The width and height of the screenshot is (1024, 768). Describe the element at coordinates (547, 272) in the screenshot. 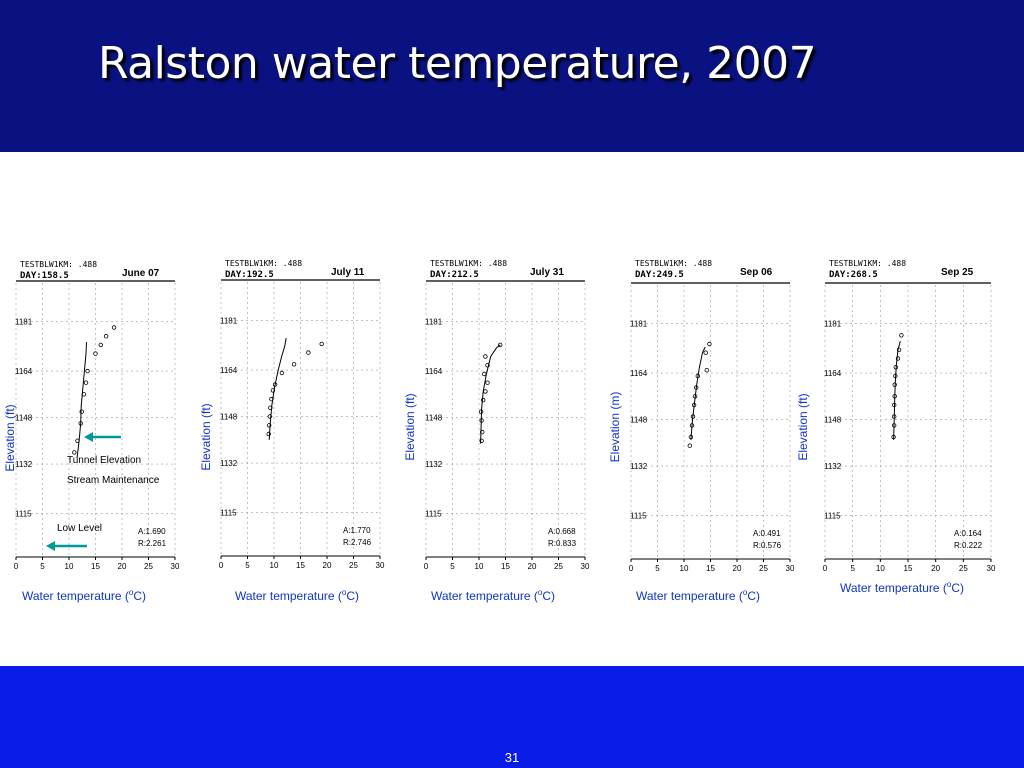

I see `chart-date-label: July 31` at that location.